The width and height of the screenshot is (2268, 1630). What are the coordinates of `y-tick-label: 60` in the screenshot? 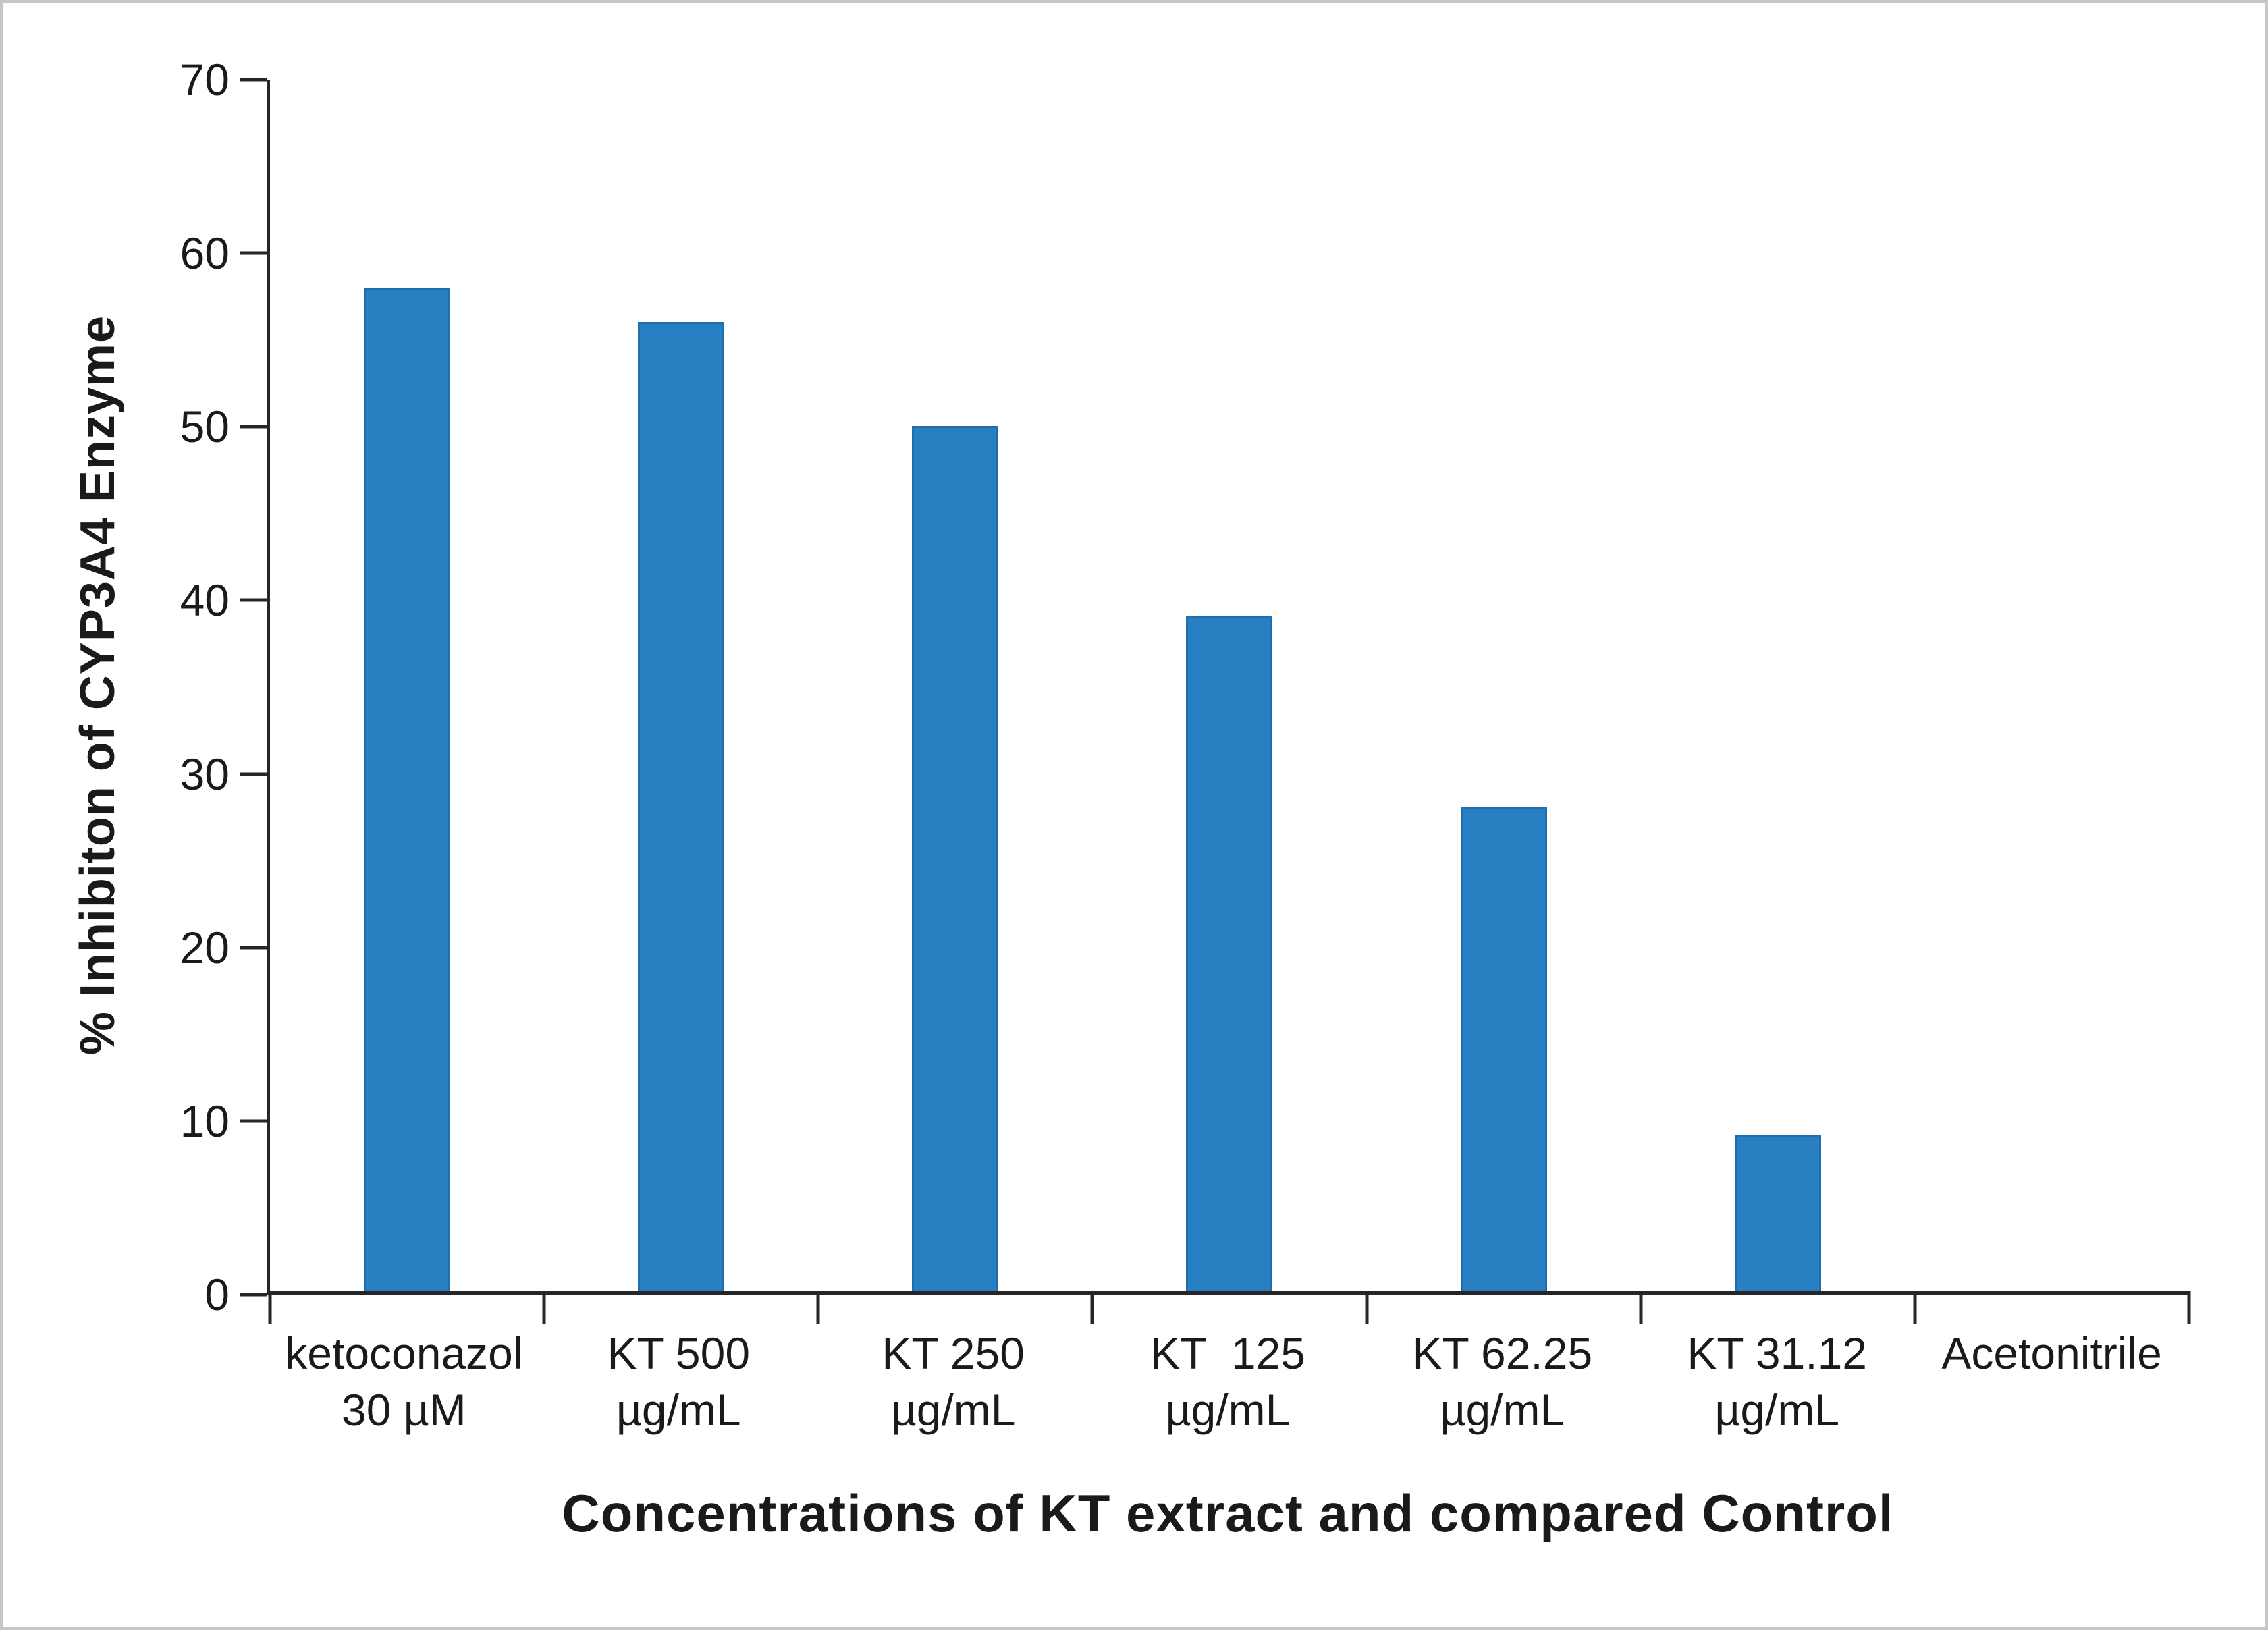 It's located at (205, 254).